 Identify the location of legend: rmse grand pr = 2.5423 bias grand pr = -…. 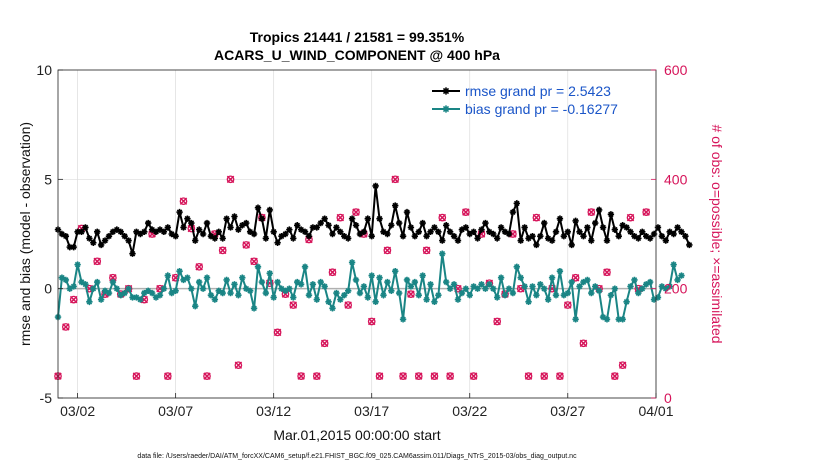
(525, 100).